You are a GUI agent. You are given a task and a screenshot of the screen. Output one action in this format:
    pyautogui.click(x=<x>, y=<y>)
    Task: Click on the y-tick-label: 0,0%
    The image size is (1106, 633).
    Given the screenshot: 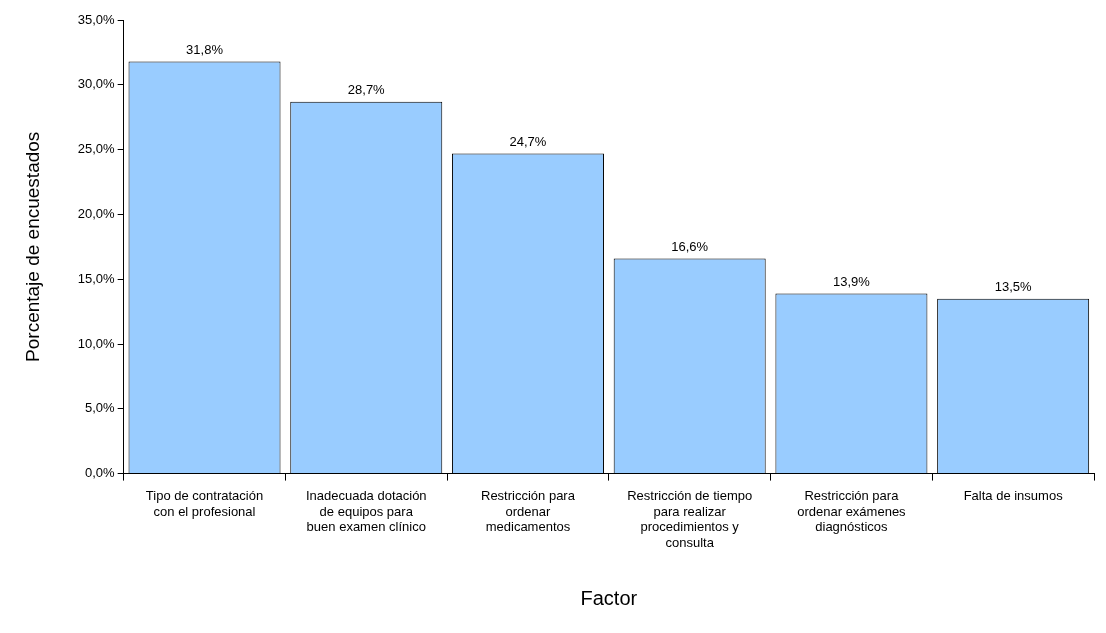 What is the action you would take?
    pyautogui.click(x=100, y=473)
    